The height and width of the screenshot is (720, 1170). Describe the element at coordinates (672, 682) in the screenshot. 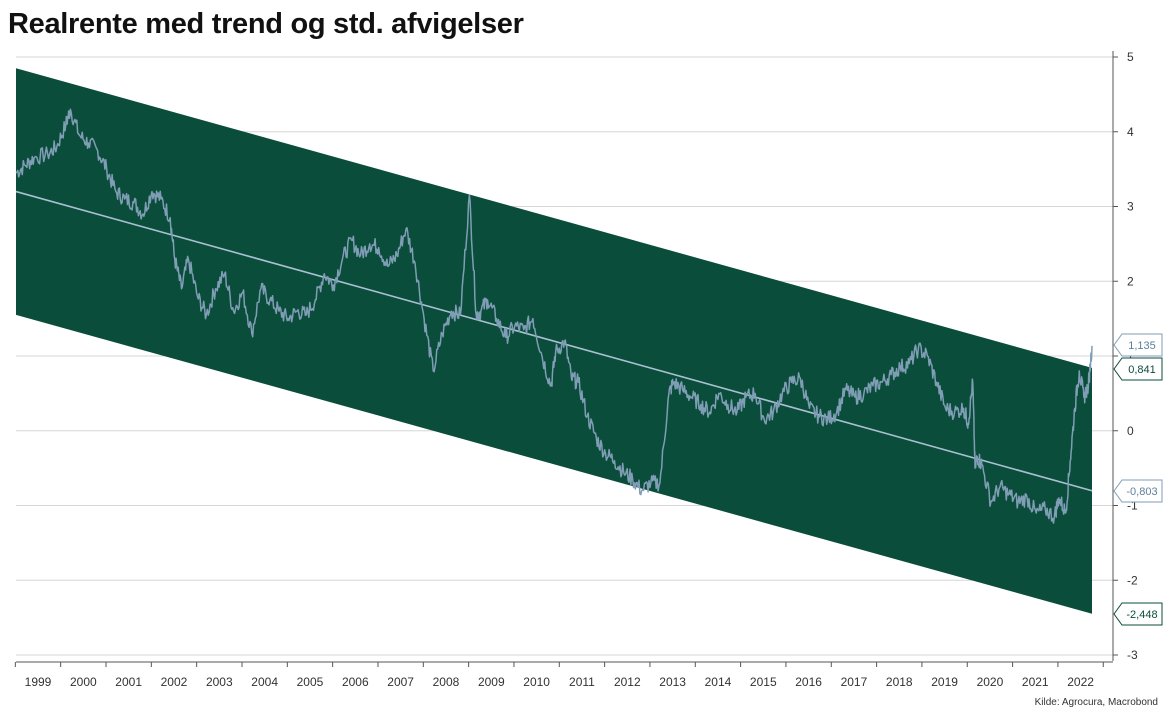

I see `x-tick-label: 2013` at that location.